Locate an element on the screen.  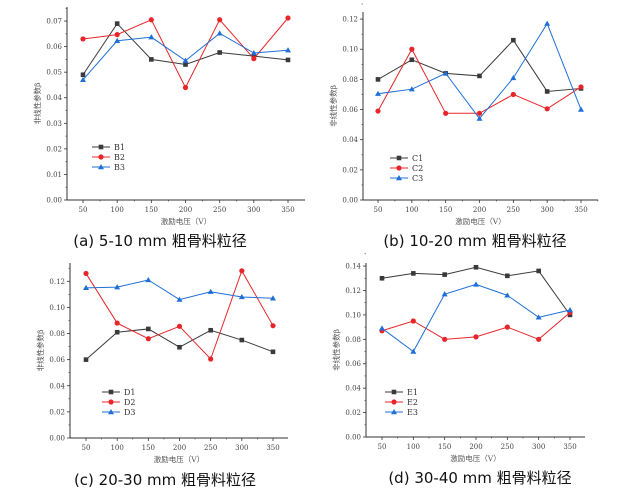
series-E3 is located at coordinates (476, 317).